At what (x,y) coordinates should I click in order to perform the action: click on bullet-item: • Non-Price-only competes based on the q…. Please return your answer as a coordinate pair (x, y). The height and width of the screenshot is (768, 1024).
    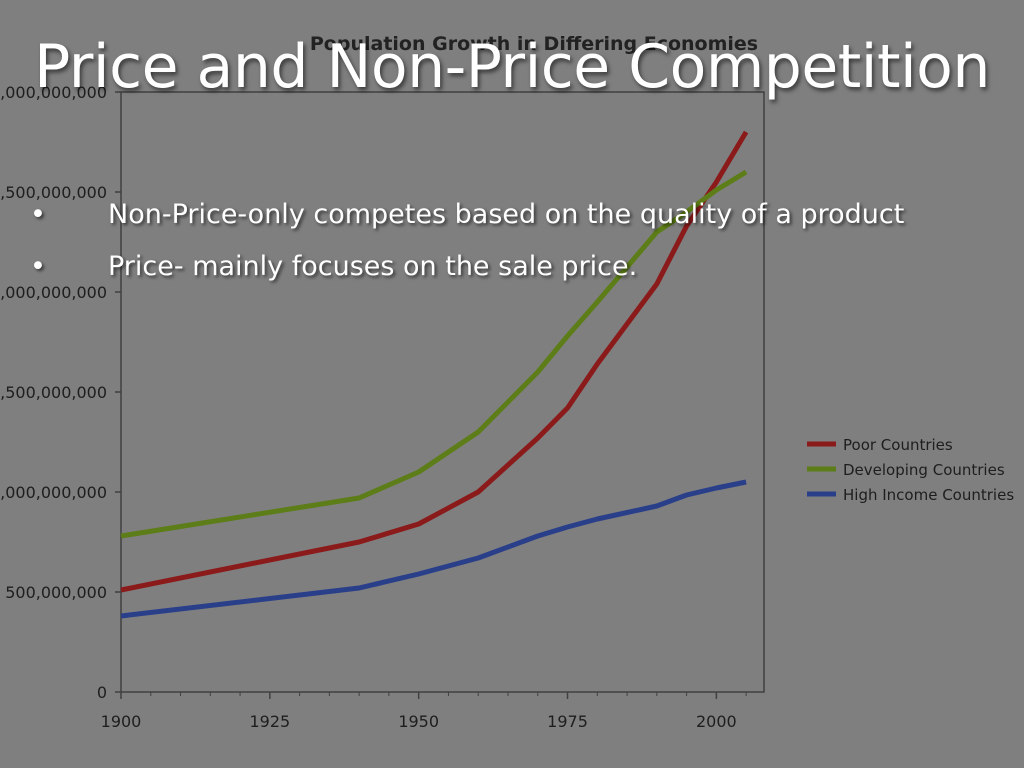
    Looking at the image, I should click on (520, 219).